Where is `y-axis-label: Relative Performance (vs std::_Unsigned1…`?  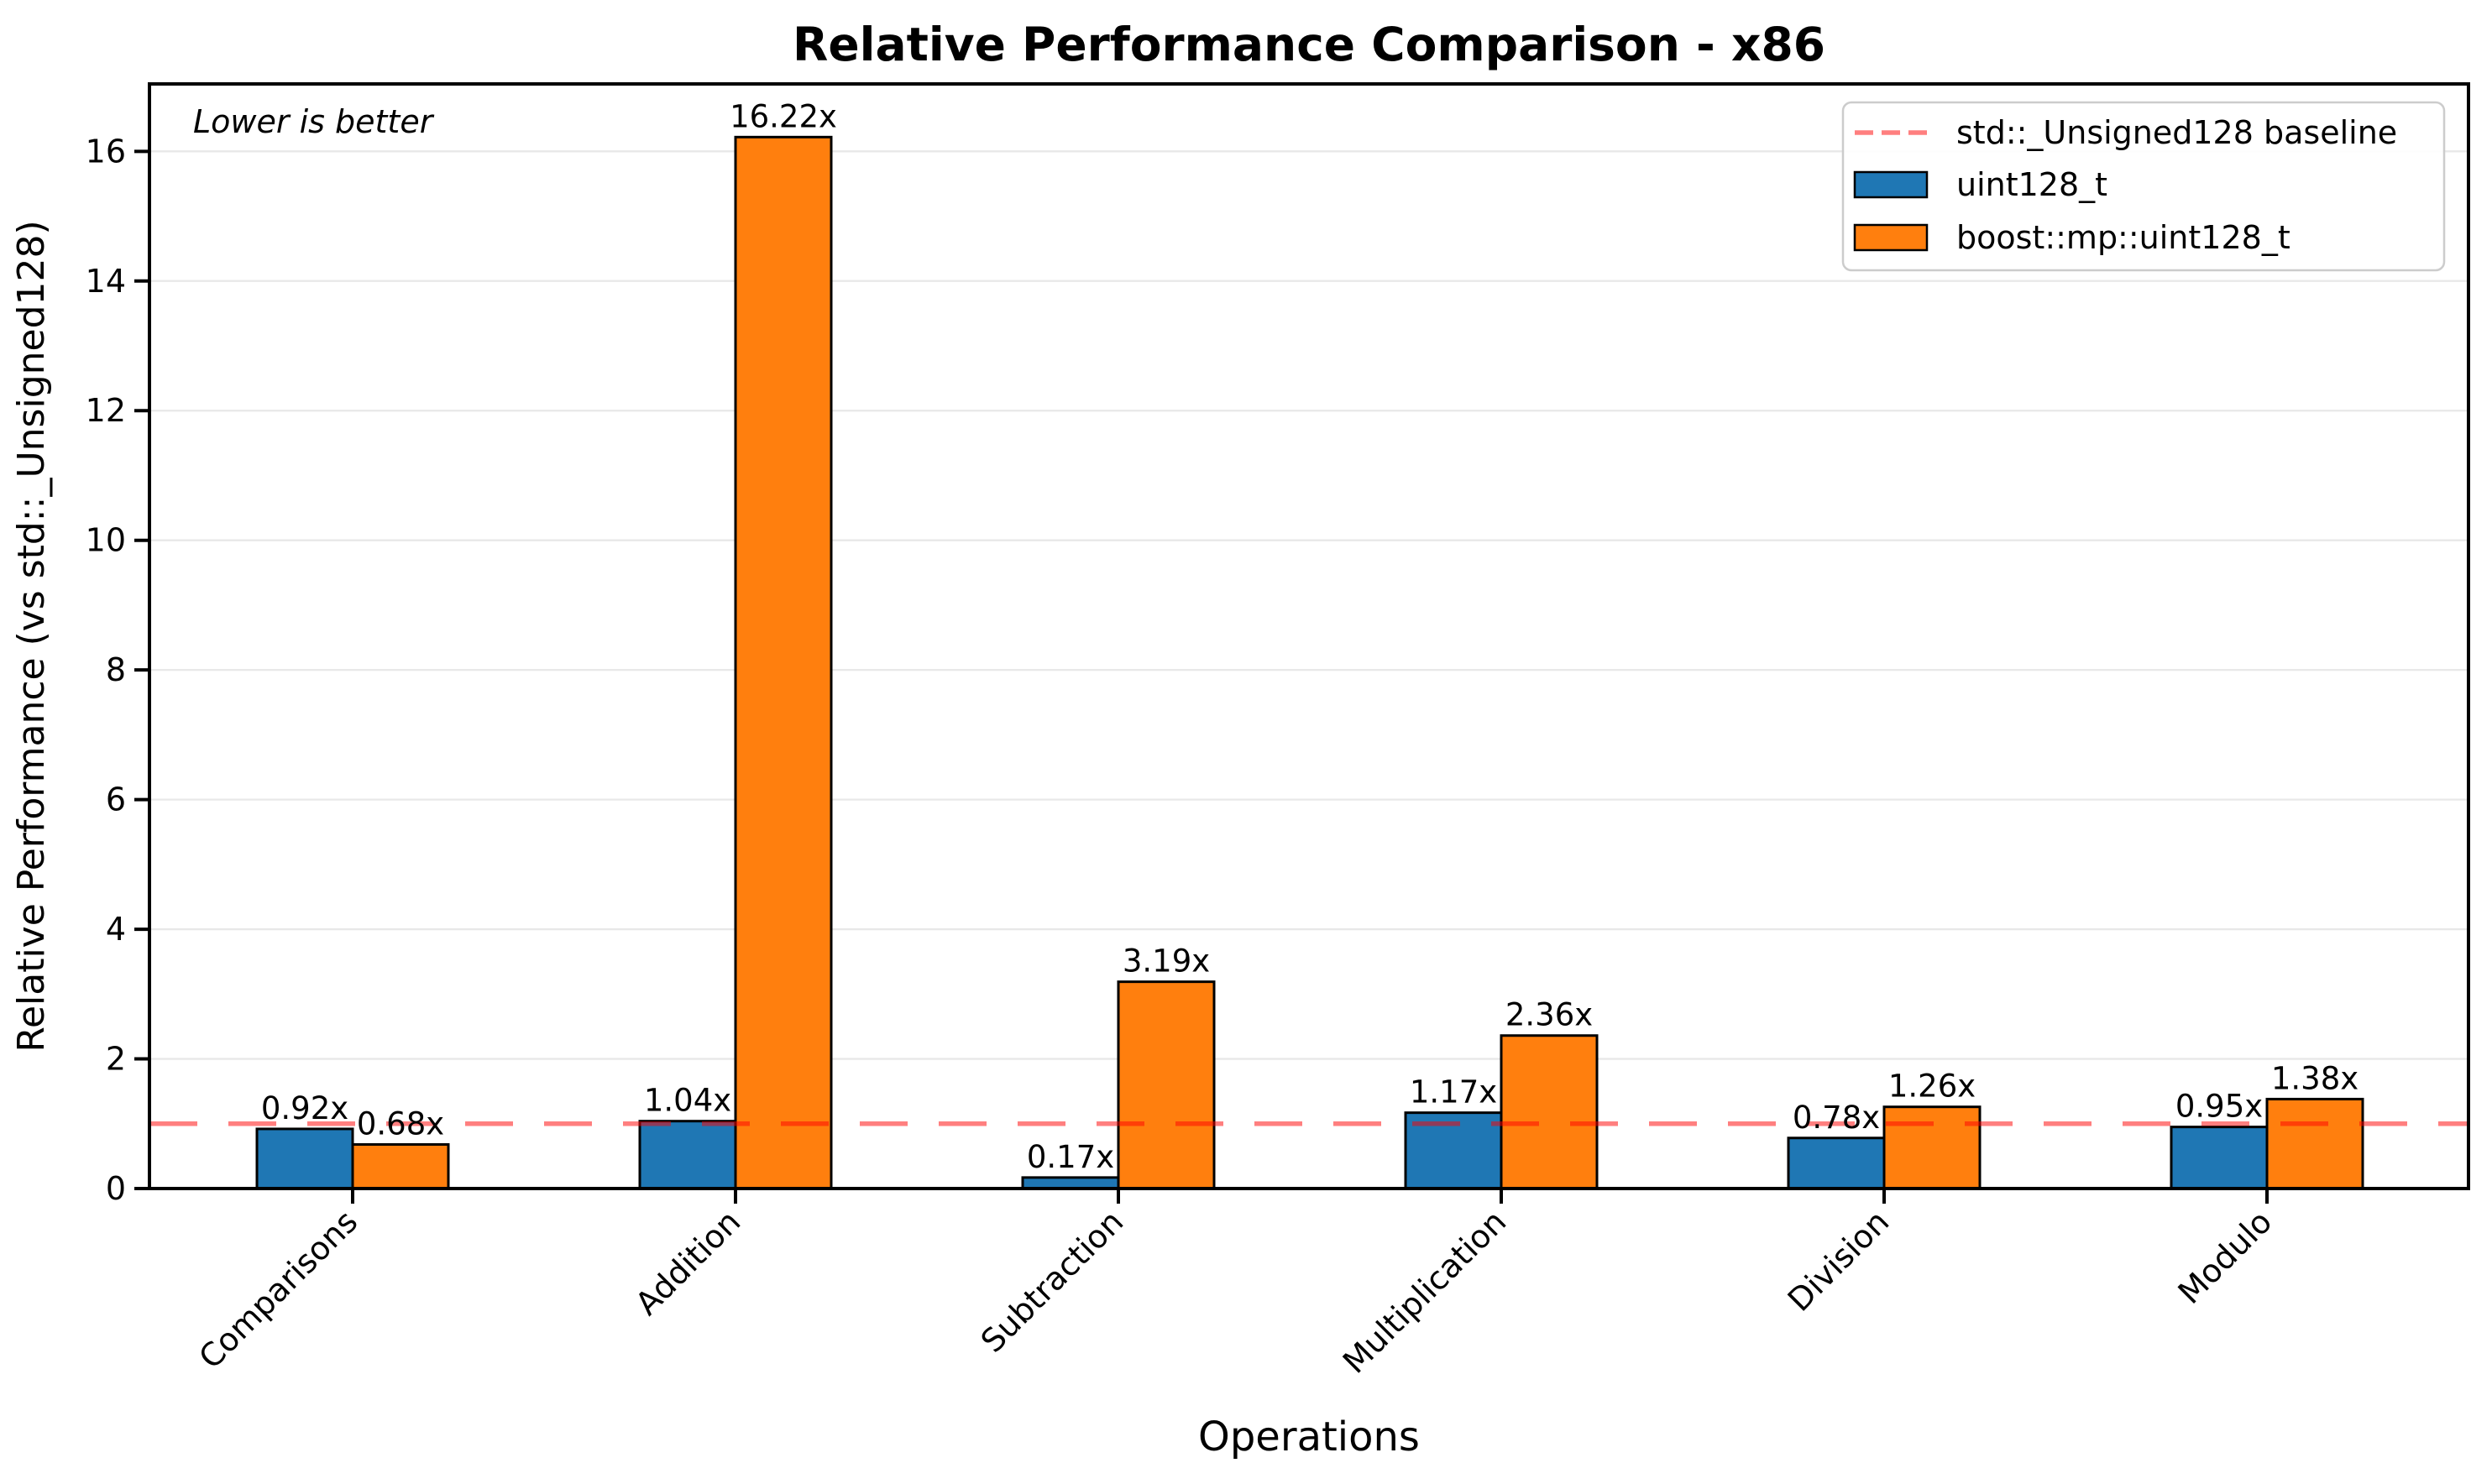
y-axis-label: Relative Performance (vs std::_Unsigned1… is located at coordinates (31, 636).